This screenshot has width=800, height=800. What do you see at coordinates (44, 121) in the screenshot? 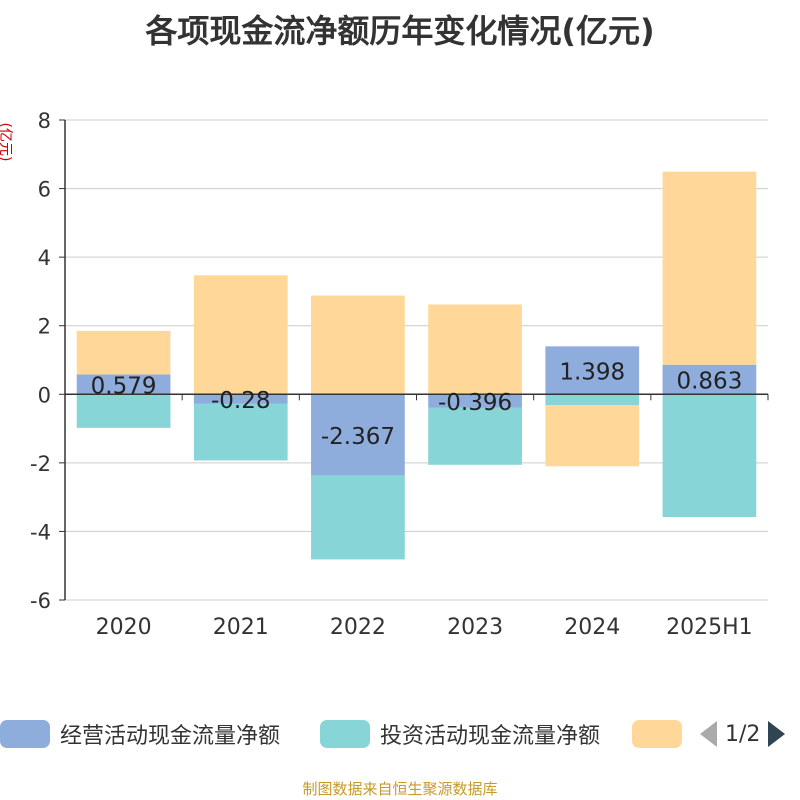
I see `y-tick-label: 8` at bounding box center [44, 121].